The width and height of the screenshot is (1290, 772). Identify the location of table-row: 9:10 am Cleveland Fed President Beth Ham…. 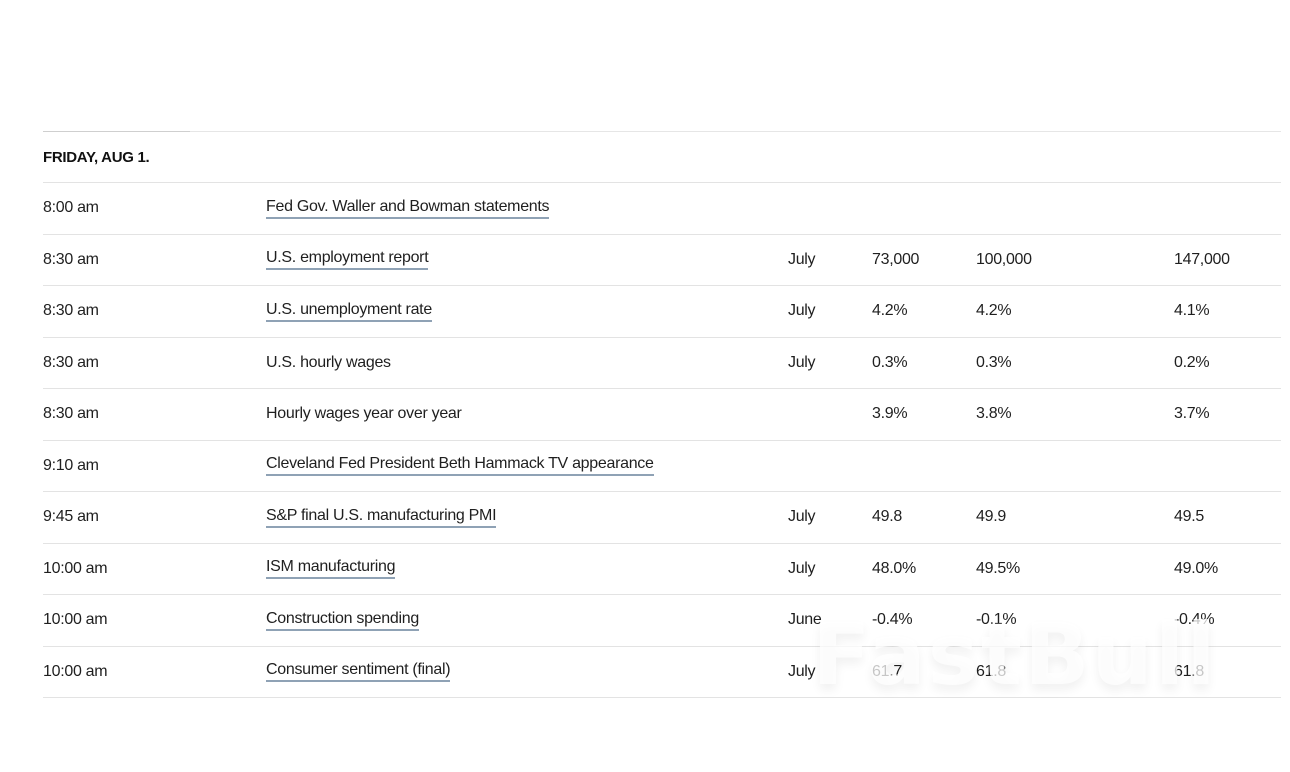
(662, 466).